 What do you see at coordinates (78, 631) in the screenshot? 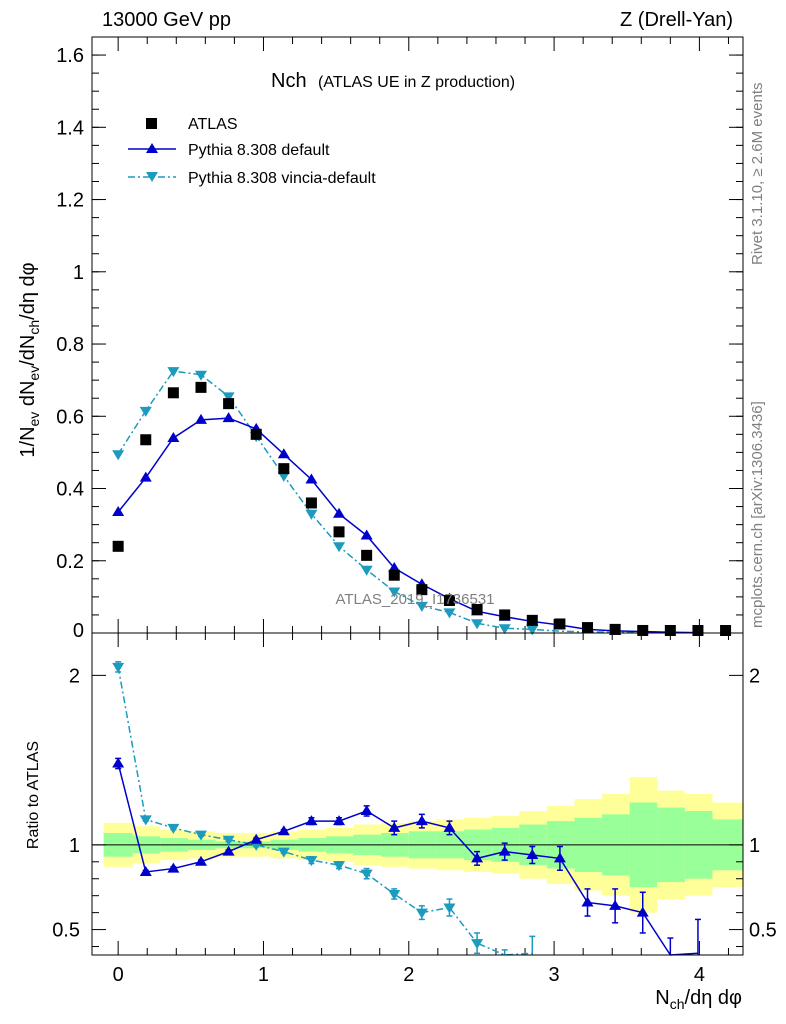
I see `y-tick-label: 0` at bounding box center [78, 631].